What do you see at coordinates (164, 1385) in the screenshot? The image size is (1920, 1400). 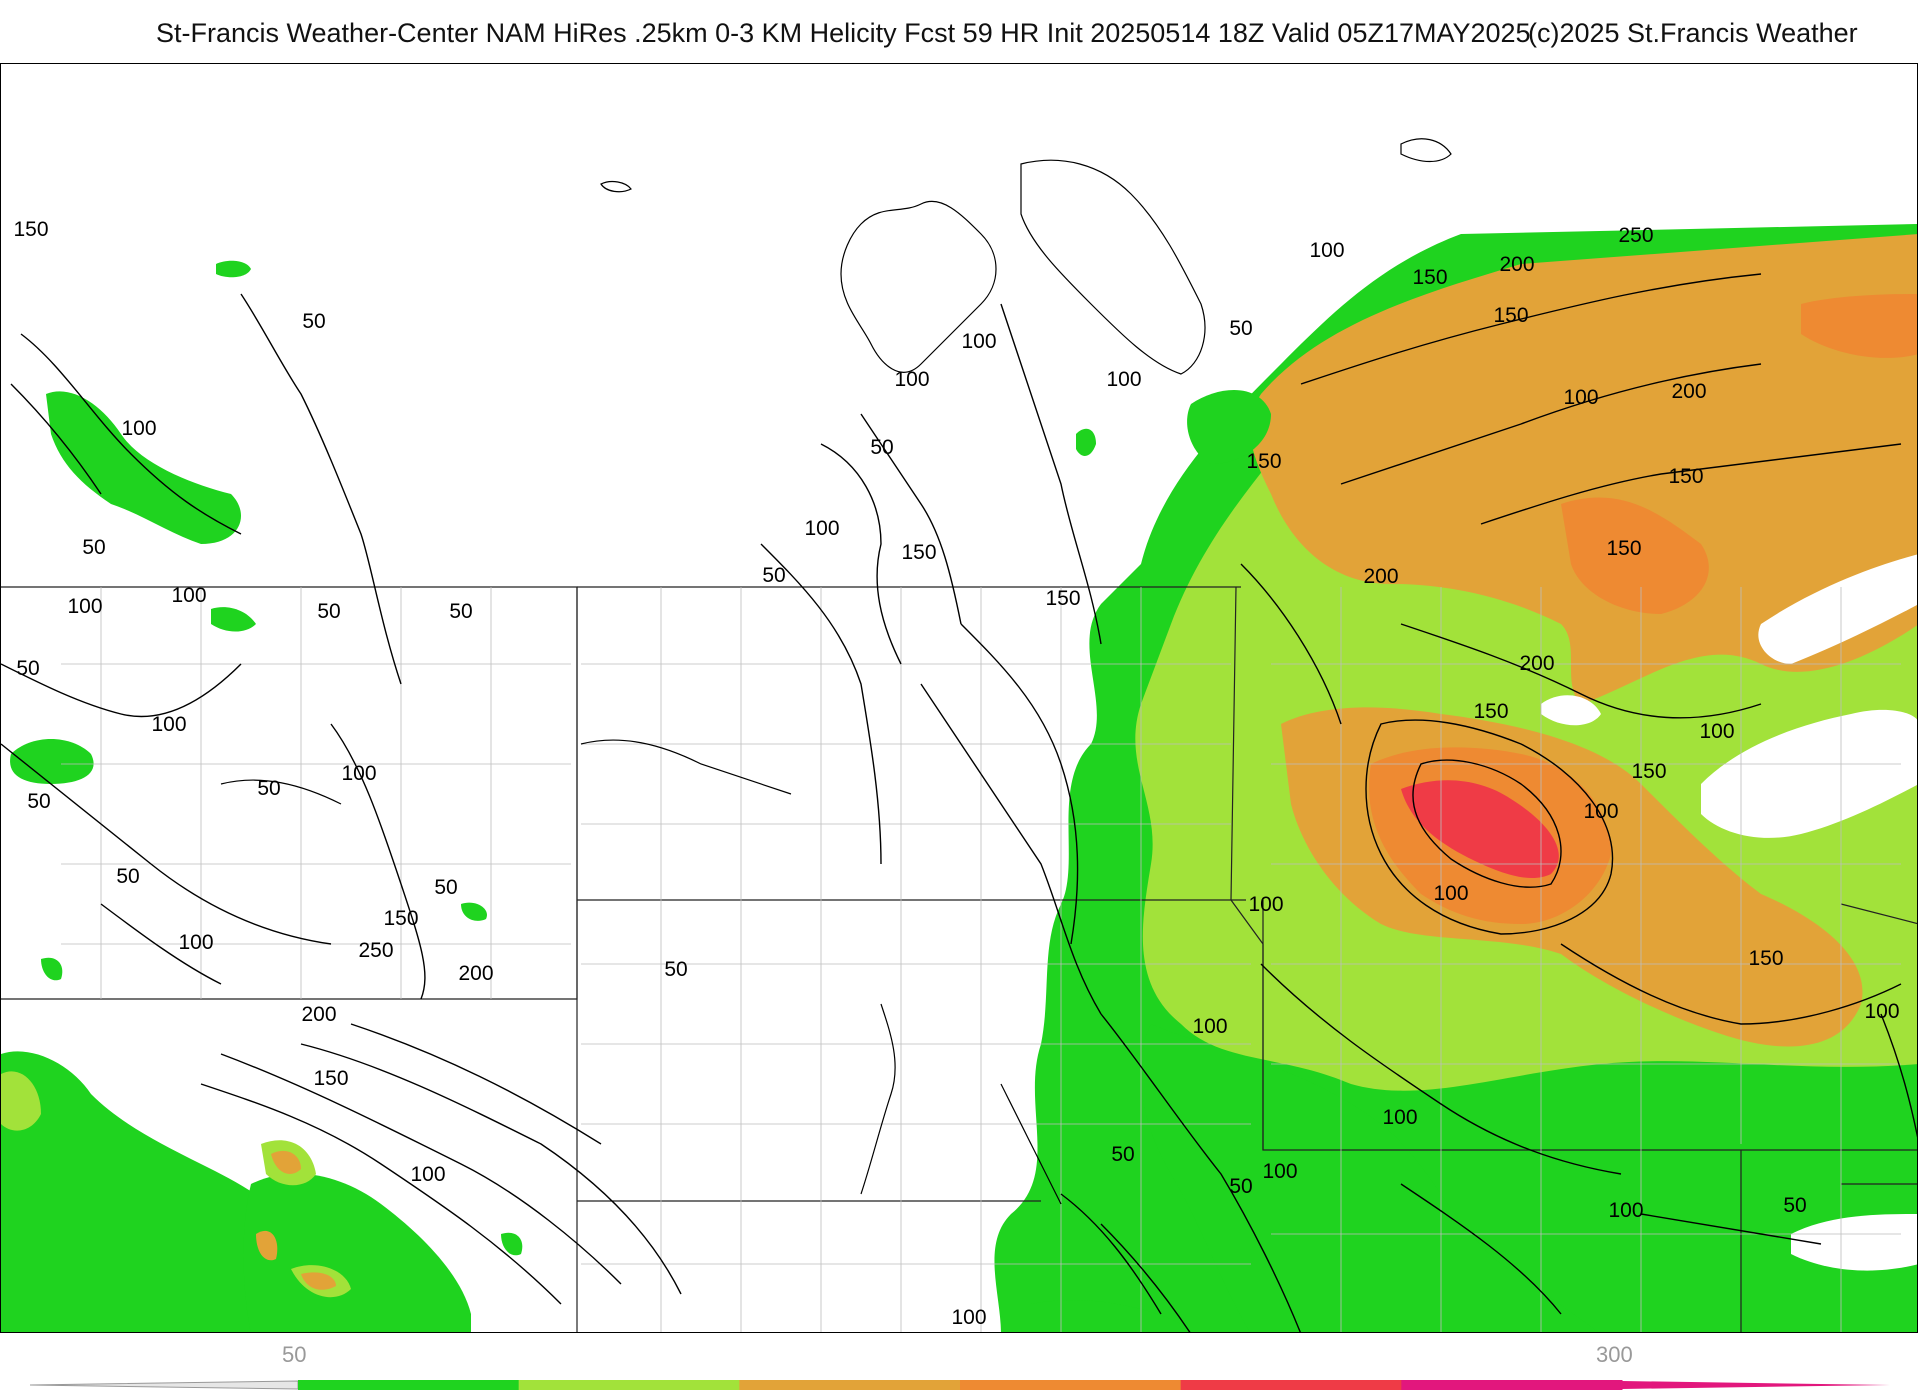 I see `colorbar-low-arrow` at bounding box center [164, 1385].